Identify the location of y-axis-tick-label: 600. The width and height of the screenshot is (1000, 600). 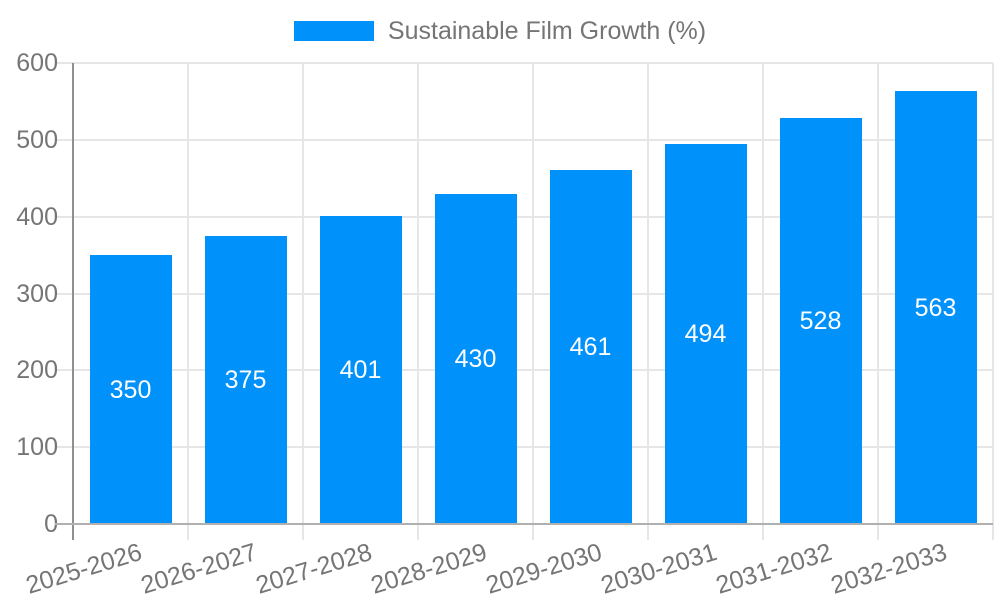
(37, 63).